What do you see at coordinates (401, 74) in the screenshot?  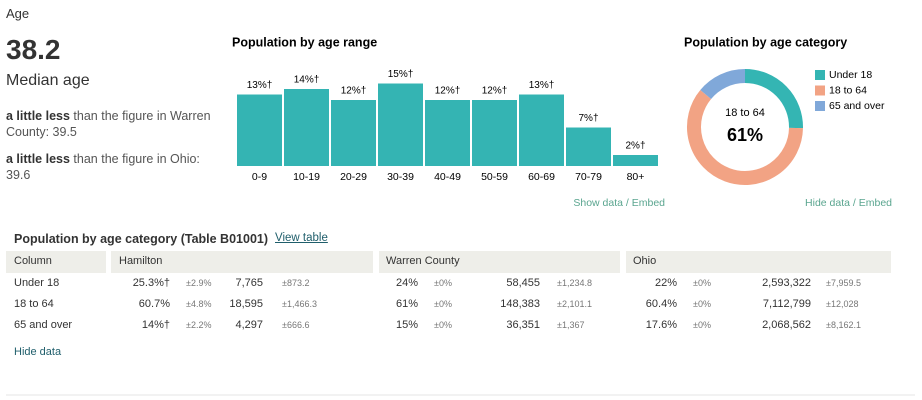 I see `value-label: 15%†` at bounding box center [401, 74].